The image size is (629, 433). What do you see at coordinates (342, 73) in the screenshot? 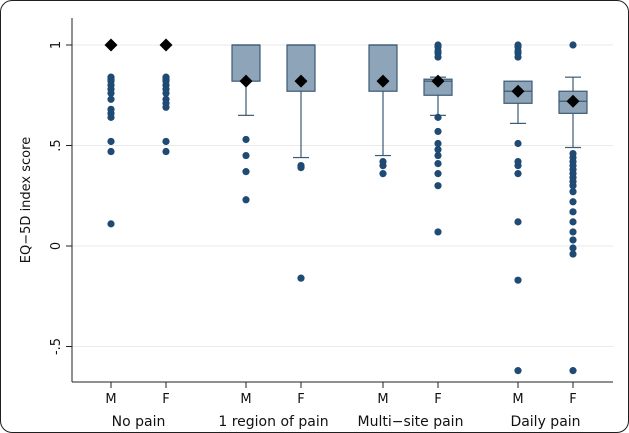
I see `mean-marker-layer` at bounding box center [342, 73].